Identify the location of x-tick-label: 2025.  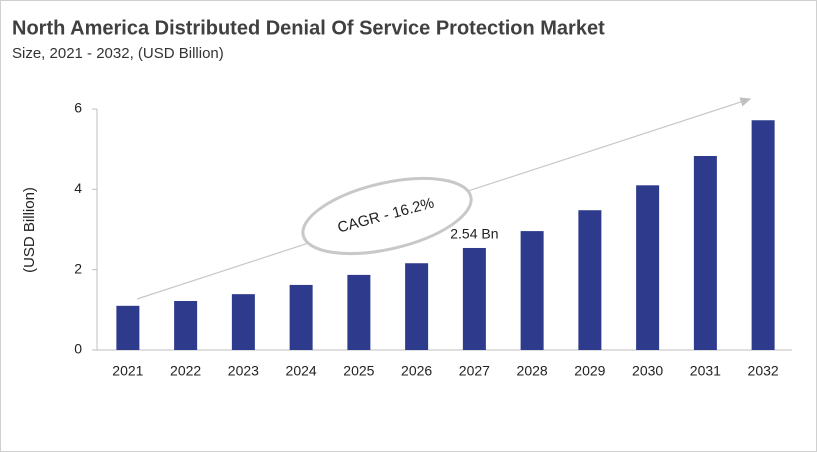
(358, 371).